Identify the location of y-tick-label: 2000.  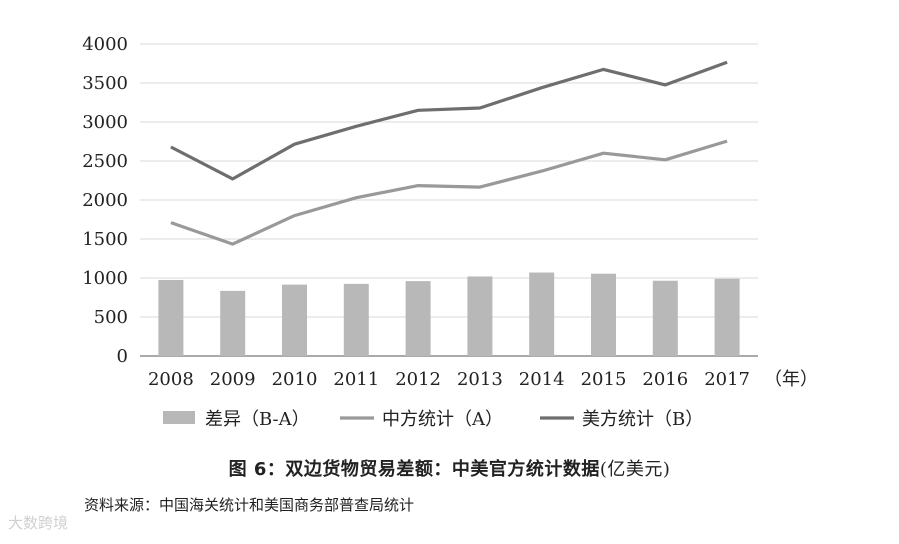
(105, 200).